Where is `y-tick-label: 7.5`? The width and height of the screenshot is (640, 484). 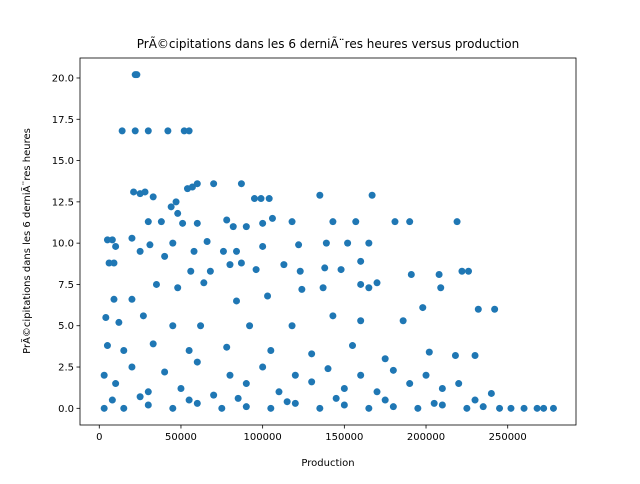 y-tick-label: 7.5 is located at coordinates (66, 285).